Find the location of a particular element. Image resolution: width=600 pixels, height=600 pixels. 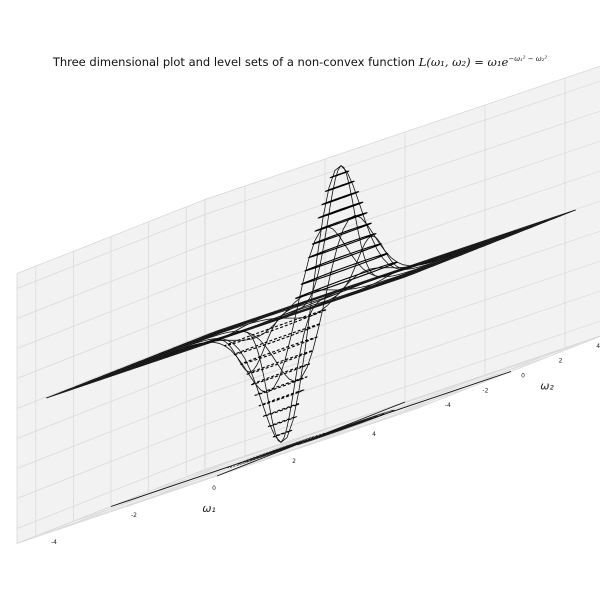

x-tick-label: 0 is located at coordinates (214, 488).